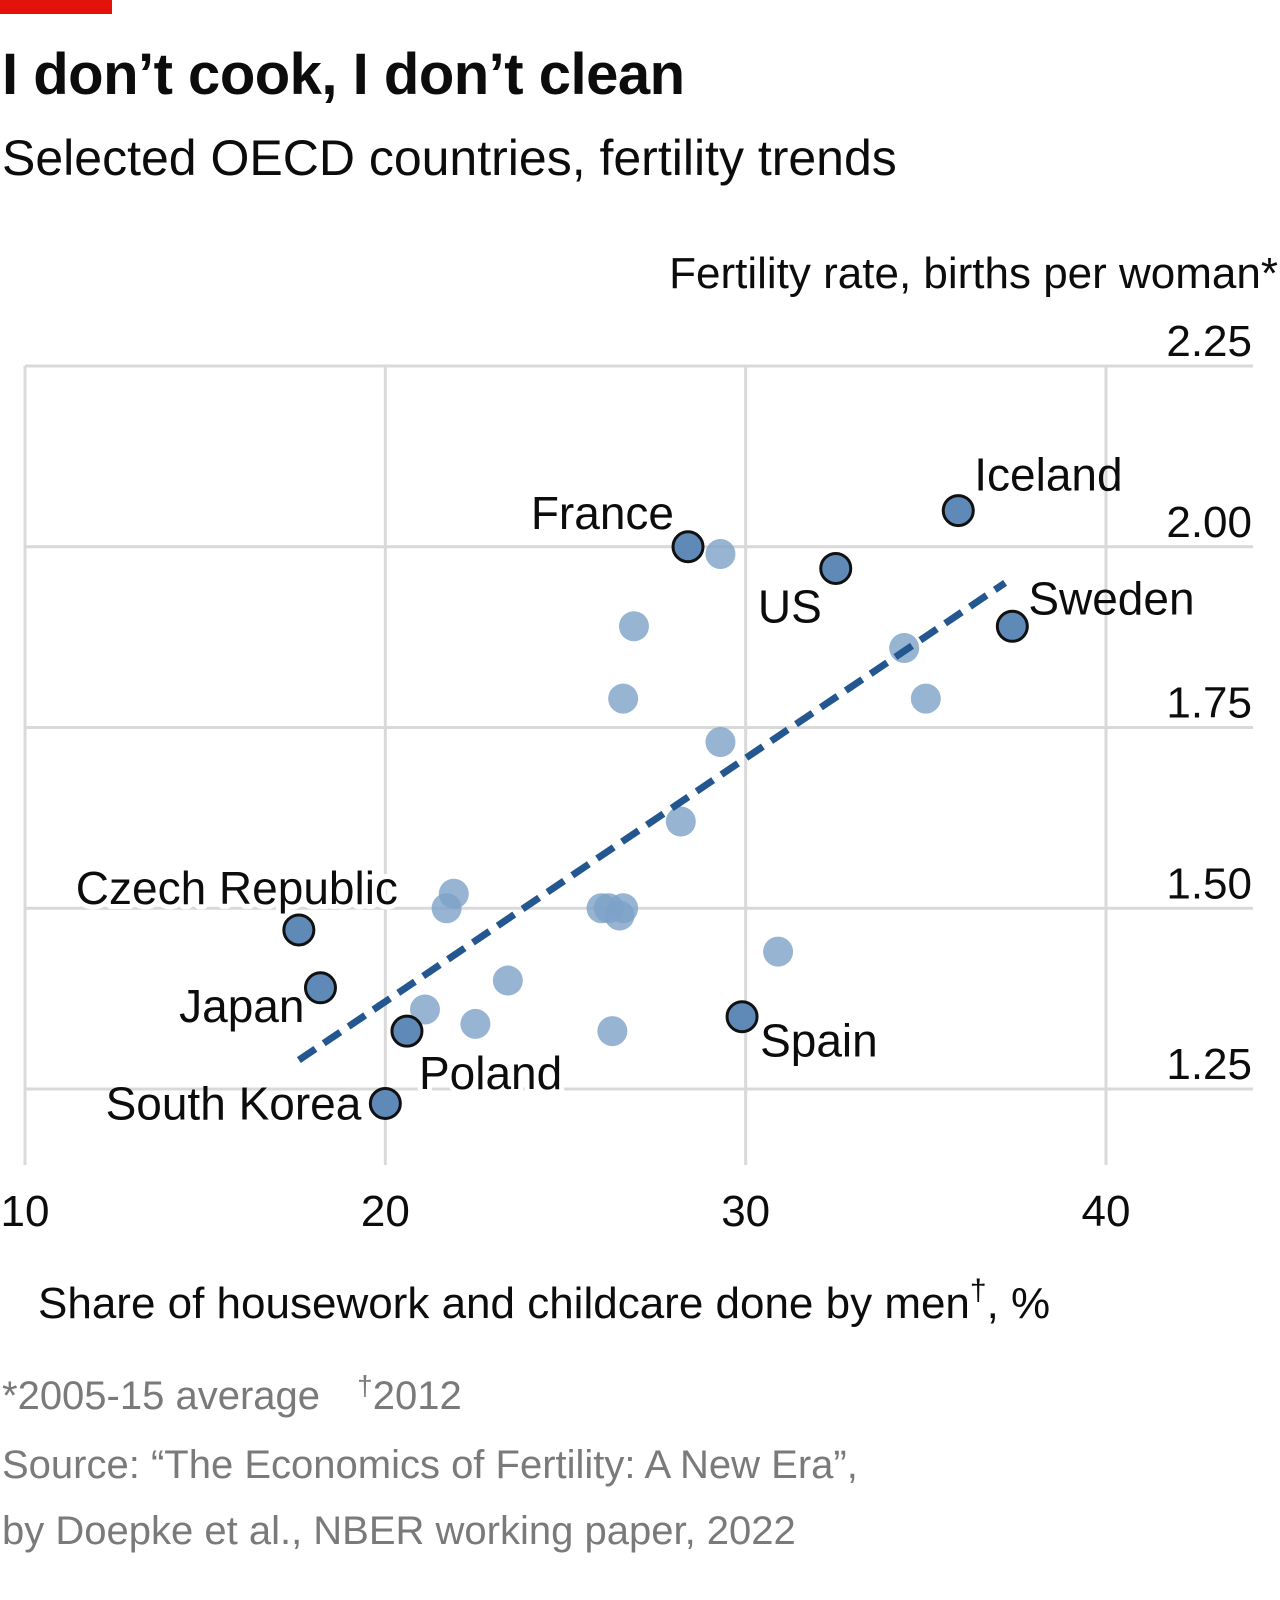 Image resolution: width=1280 pixels, height=1600 pixels. I want to click on other-country-points, so click(675, 792).